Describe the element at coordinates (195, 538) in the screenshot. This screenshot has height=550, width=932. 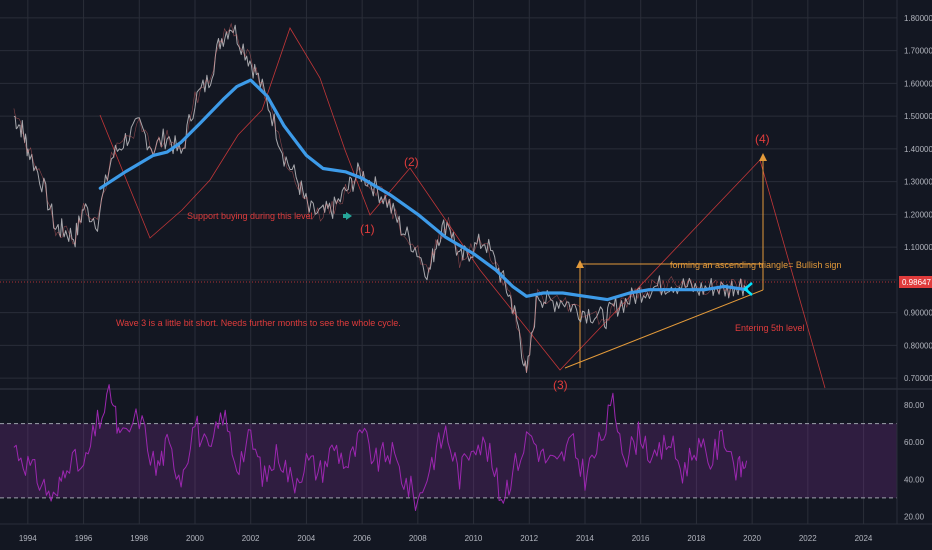
I see `time-tick-label: 2000` at that location.